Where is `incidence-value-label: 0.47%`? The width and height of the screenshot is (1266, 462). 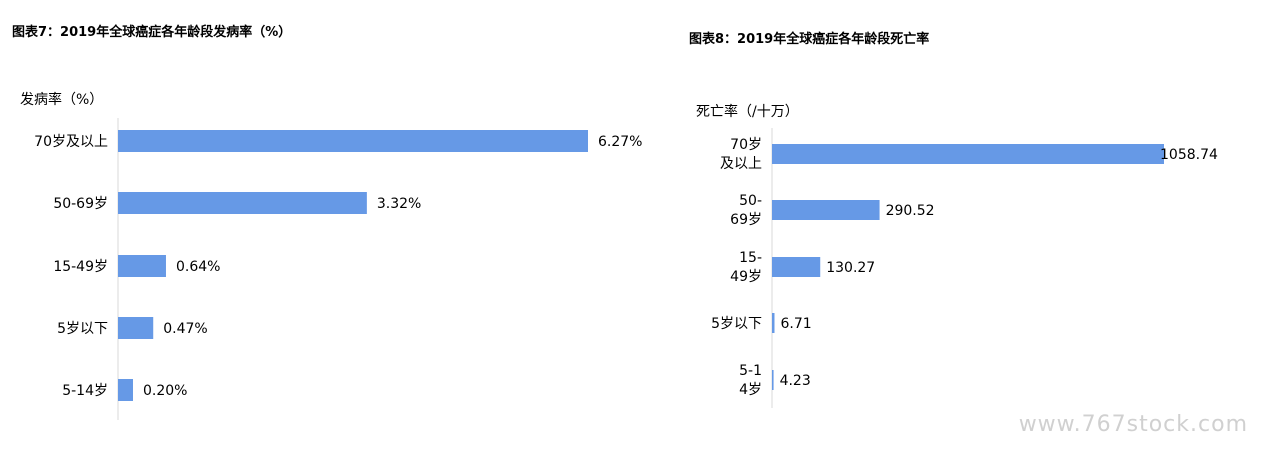 incidence-value-label: 0.47% is located at coordinates (185, 329).